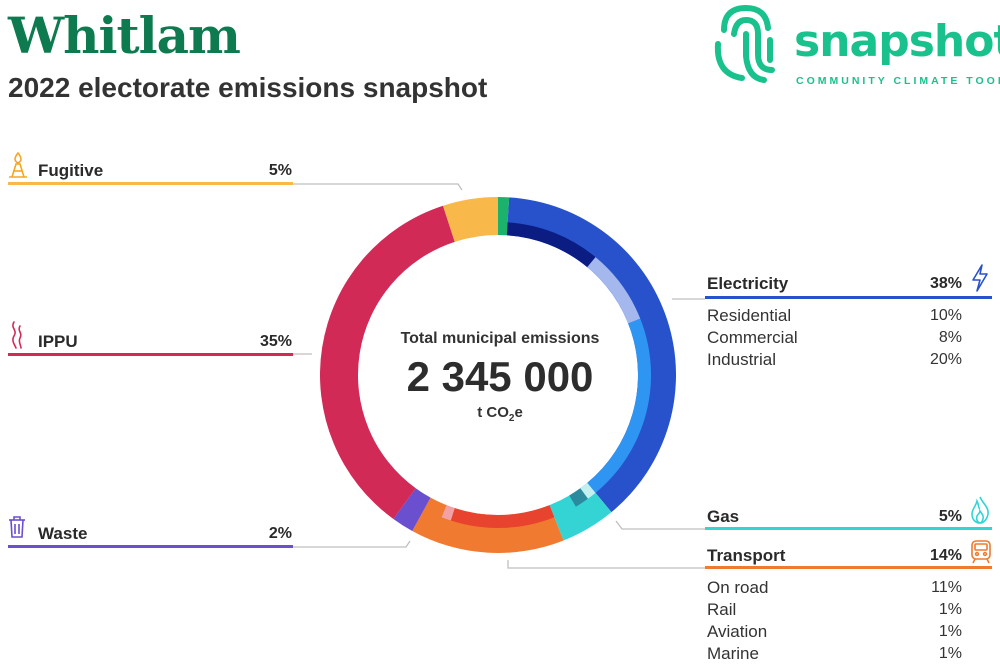 The width and height of the screenshot is (1000, 670). What do you see at coordinates (17, 527) in the screenshot?
I see `trash-bin-icon` at bounding box center [17, 527].